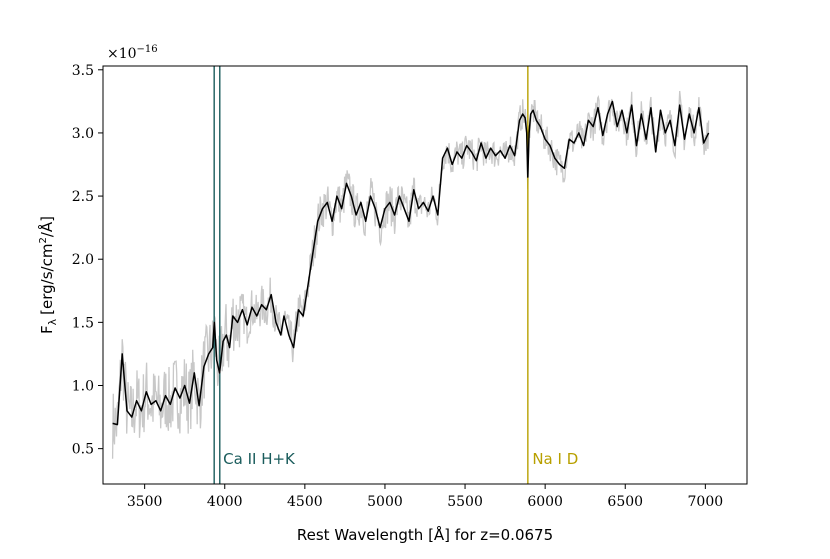  I want to click on y-tick-label-3: 2.0, so click(83, 260).